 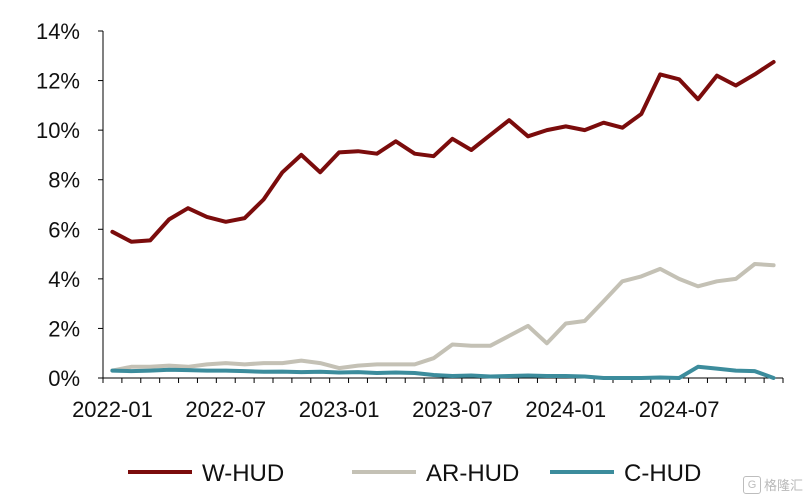 What do you see at coordinates (783, 485) in the screenshot?
I see `watermark-text: 格隆汇` at bounding box center [783, 485].